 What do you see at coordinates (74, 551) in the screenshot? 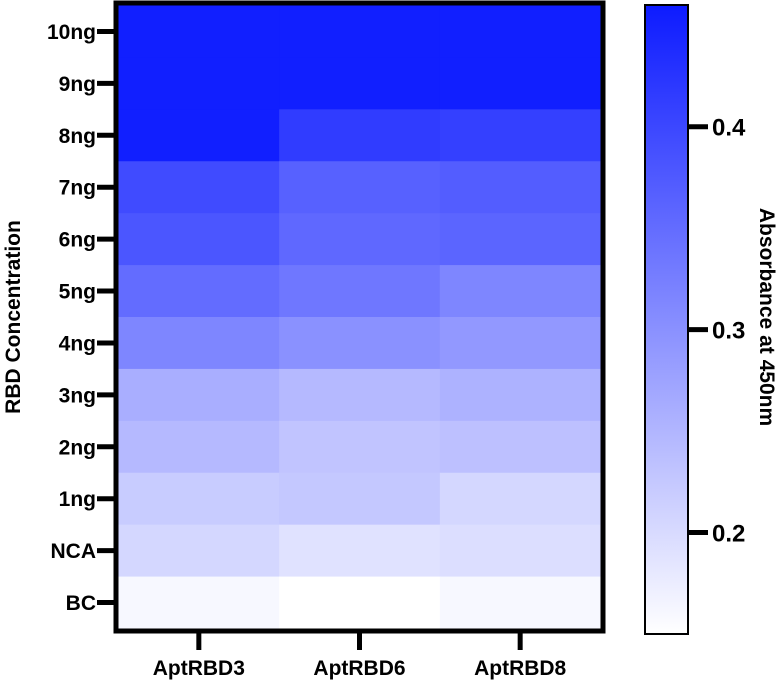
I see `y-tick-label: NCA` at bounding box center [74, 551].